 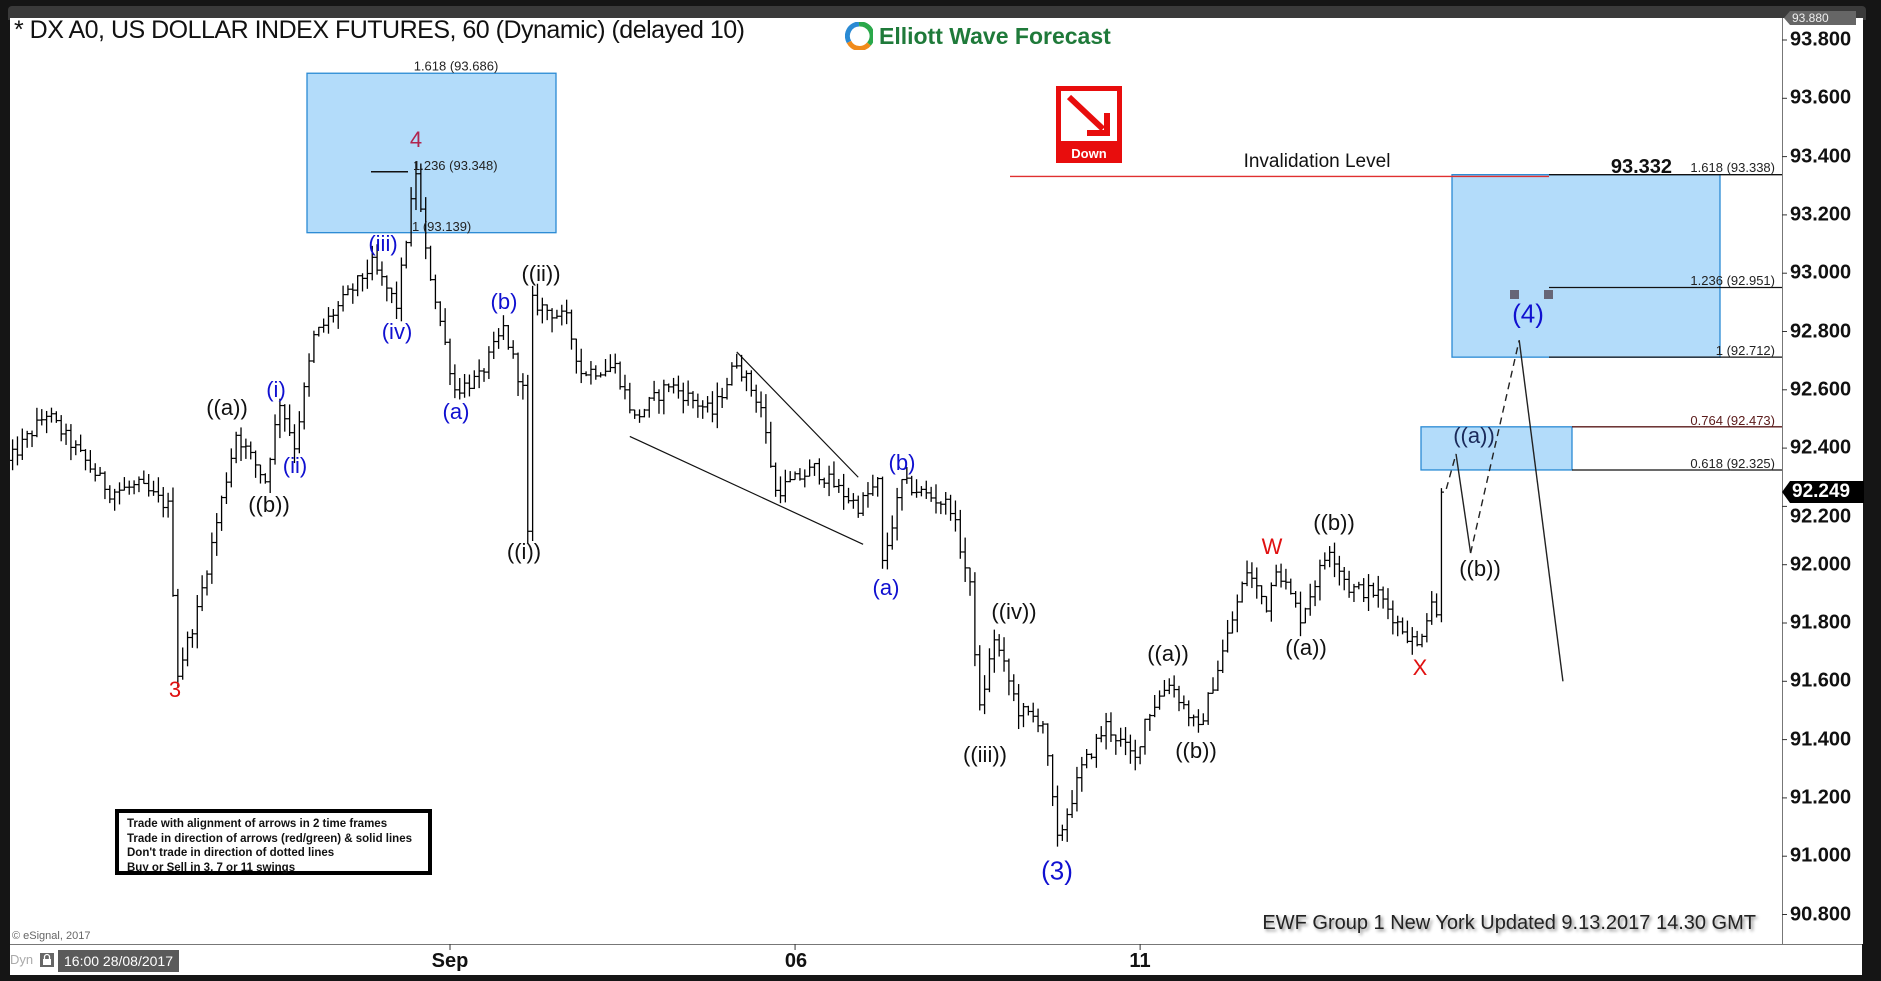 I want to click on y-tick-label: 92.000, so click(x=1821, y=564).